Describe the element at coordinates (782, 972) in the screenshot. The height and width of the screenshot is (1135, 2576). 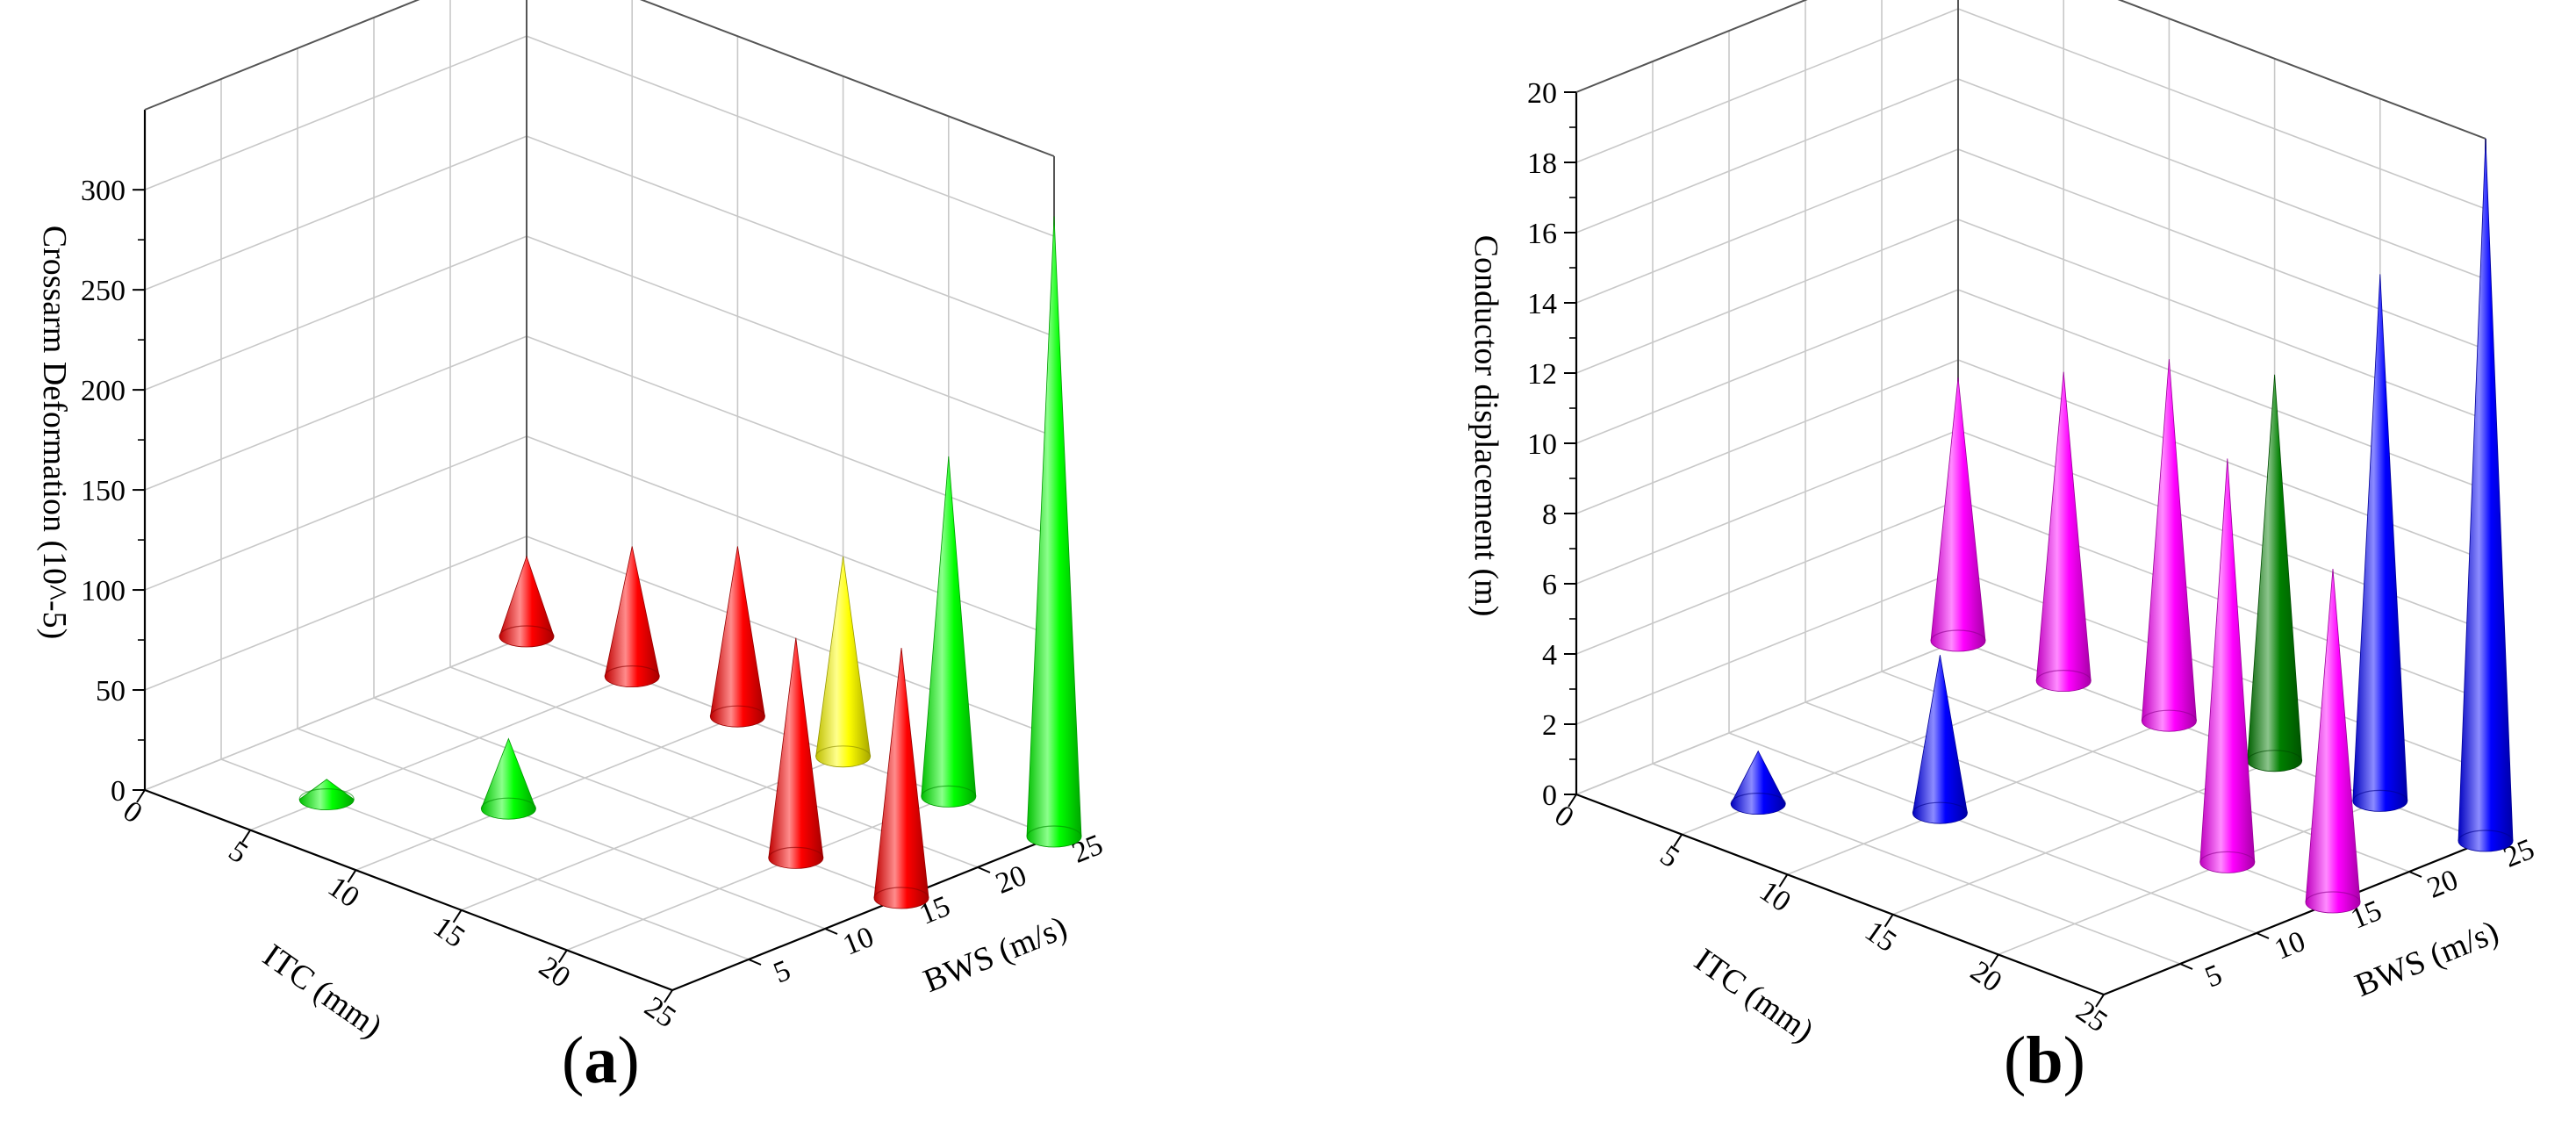
I see `bws-tick-label: 5` at that location.